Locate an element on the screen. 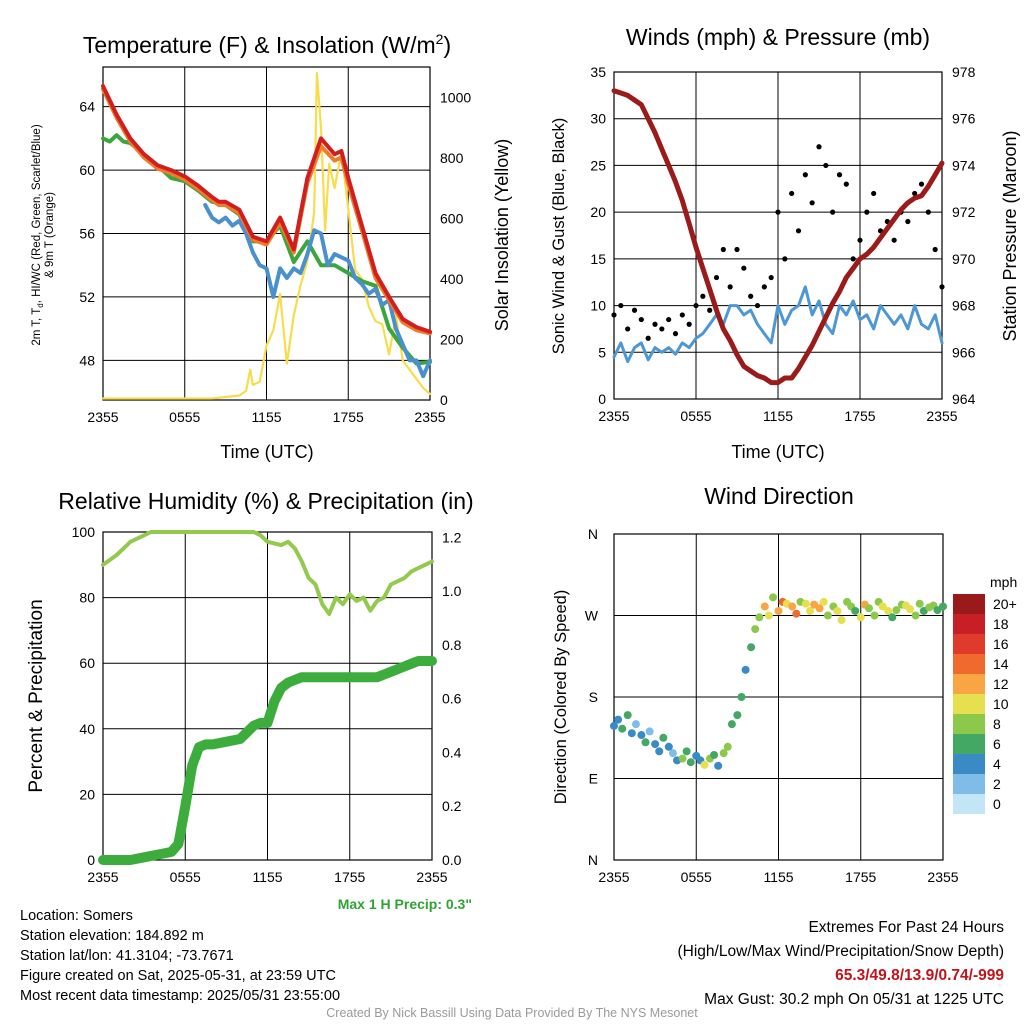 Image resolution: width=1024 pixels, height=1024 pixels. station-elevation: Station elevation: 184.892 m is located at coordinates (112, 936).